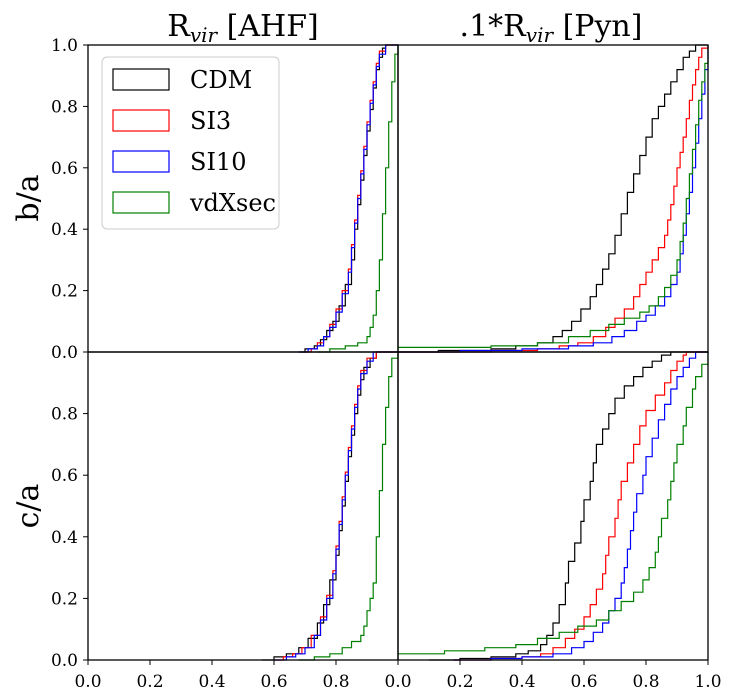 The height and width of the screenshot is (700, 730). What do you see at coordinates (494, 26) in the screenshot?
I see `column-title-pyn-main: .1*R` at bounding box center [494, 26].